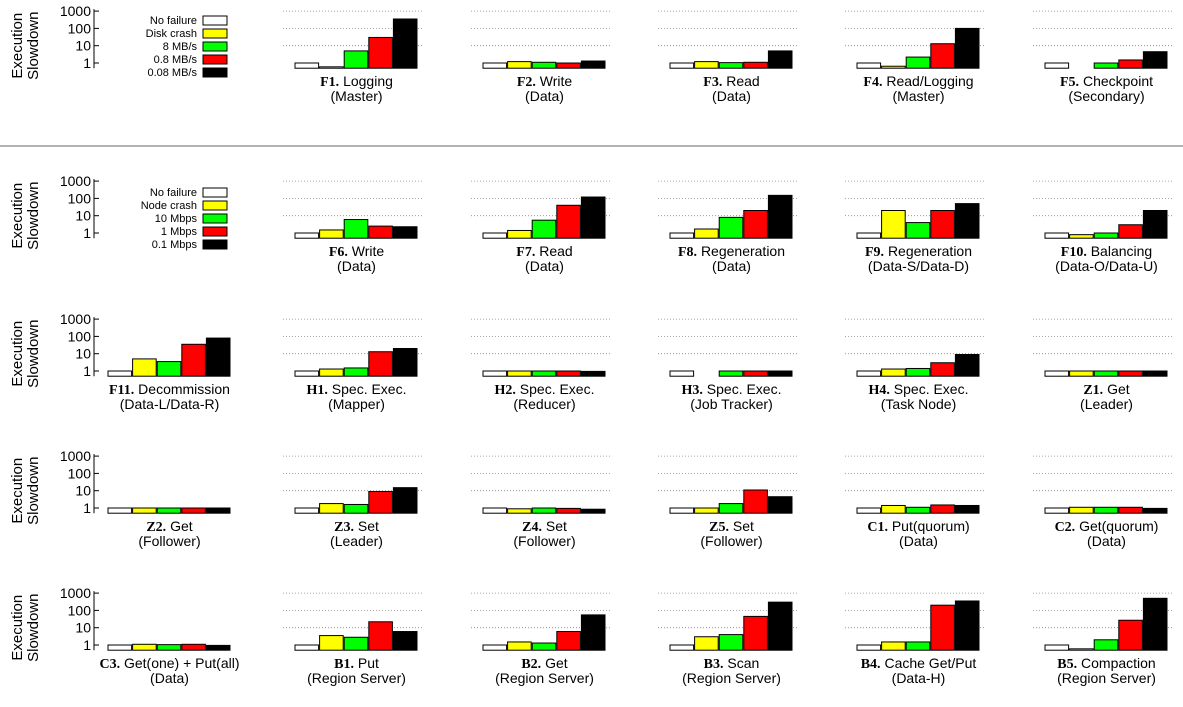  I want to click on legend-label: No failure, so click(173, 193).